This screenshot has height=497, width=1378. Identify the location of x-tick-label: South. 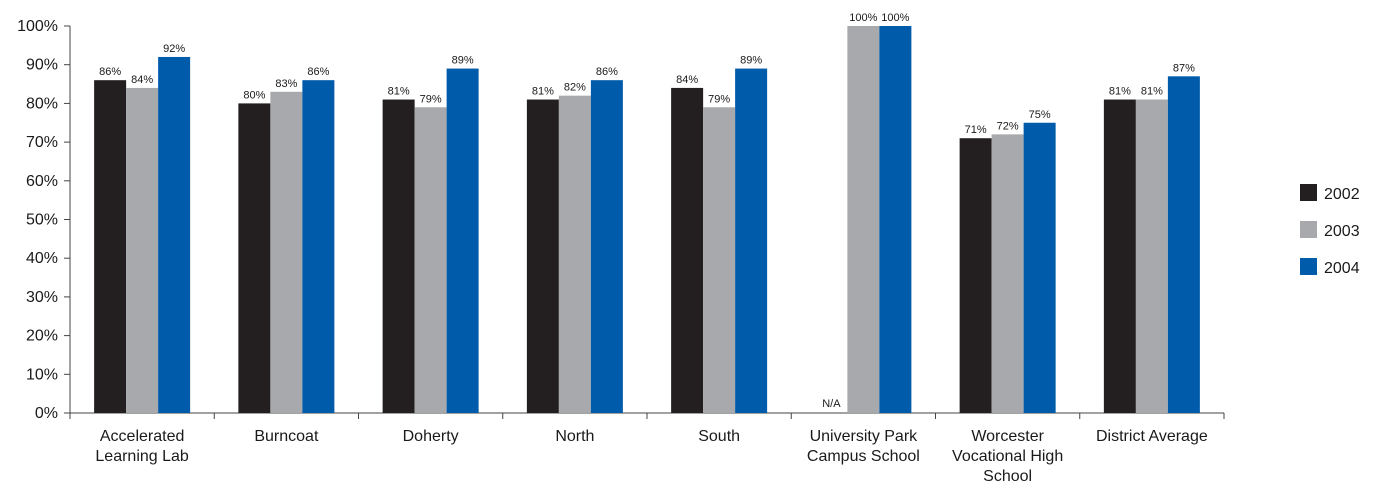
(719, 436).